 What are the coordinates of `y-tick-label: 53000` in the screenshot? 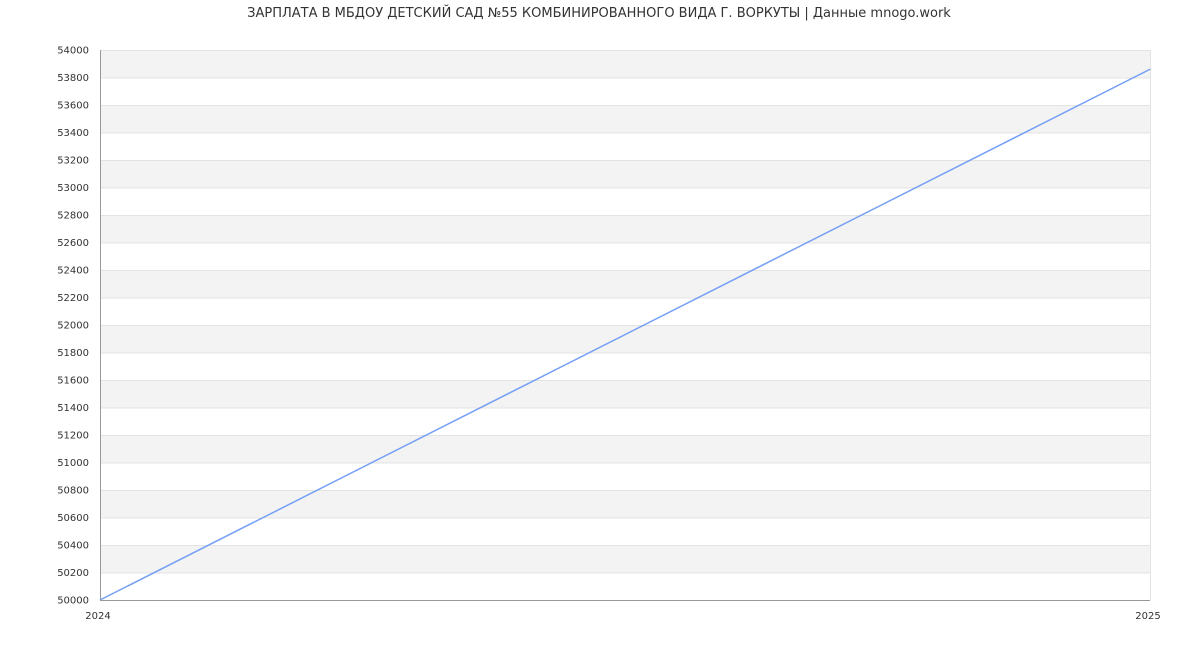 It's located at (73, 188).